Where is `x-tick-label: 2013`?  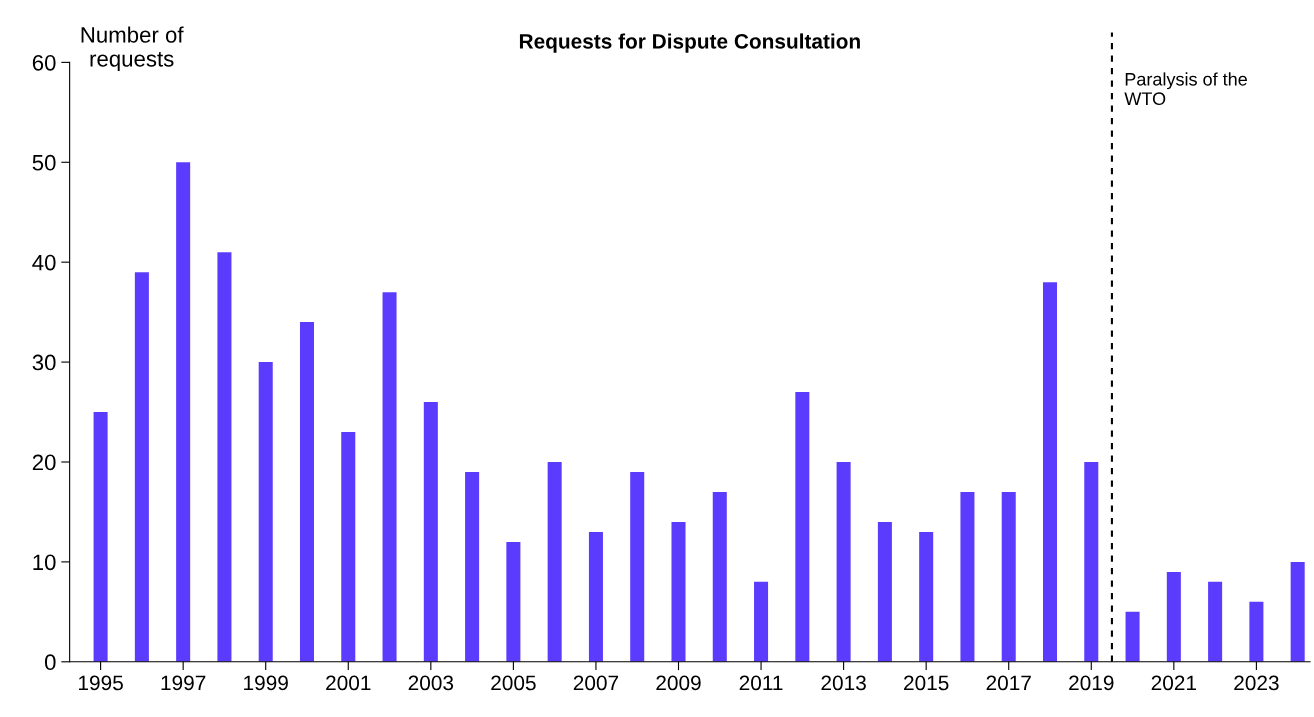
x-tick-label: 2013 is located at coordinates (843, 683).